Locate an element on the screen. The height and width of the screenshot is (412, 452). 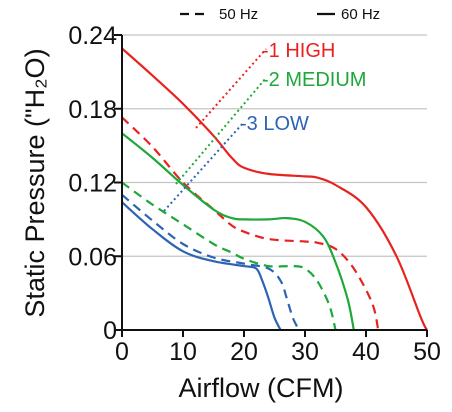
leader-lines is located at coordinates (215, 130).